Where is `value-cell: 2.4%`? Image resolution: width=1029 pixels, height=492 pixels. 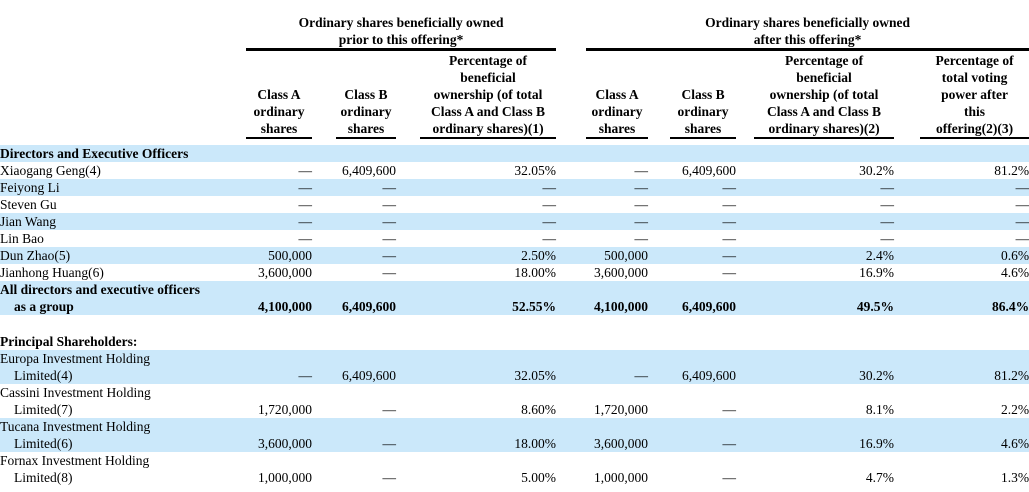 value-cell: 2.4% is located at coordinates (880, 255).